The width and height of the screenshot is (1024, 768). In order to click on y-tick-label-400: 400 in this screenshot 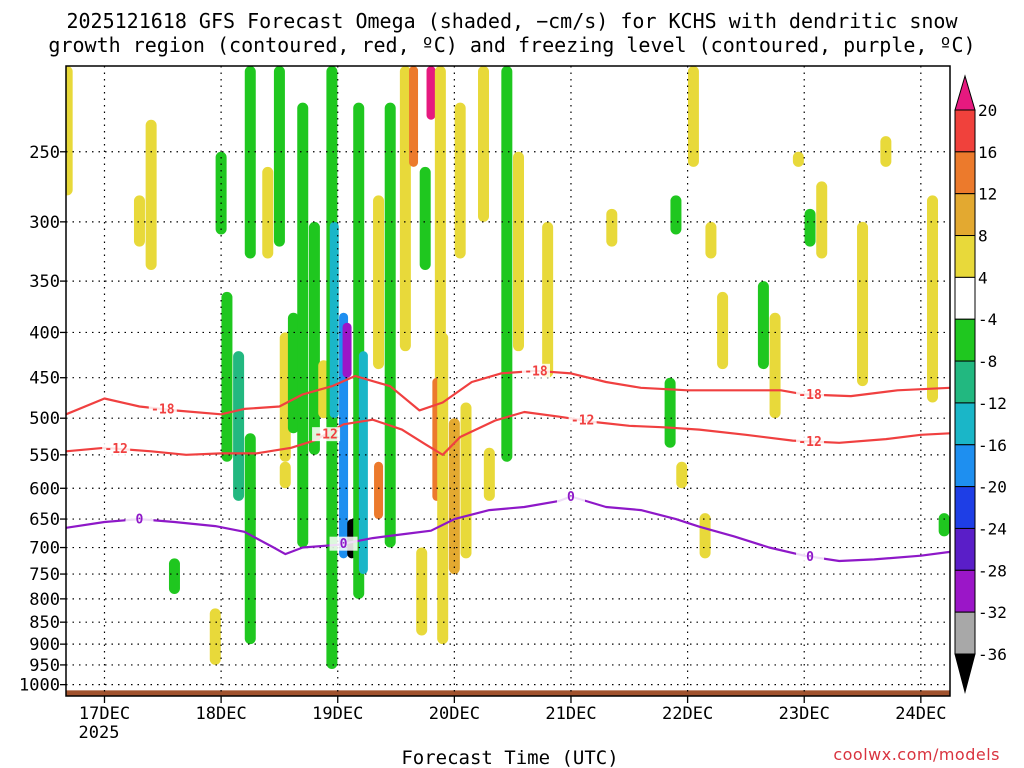, I will do `click(44, 333)`.